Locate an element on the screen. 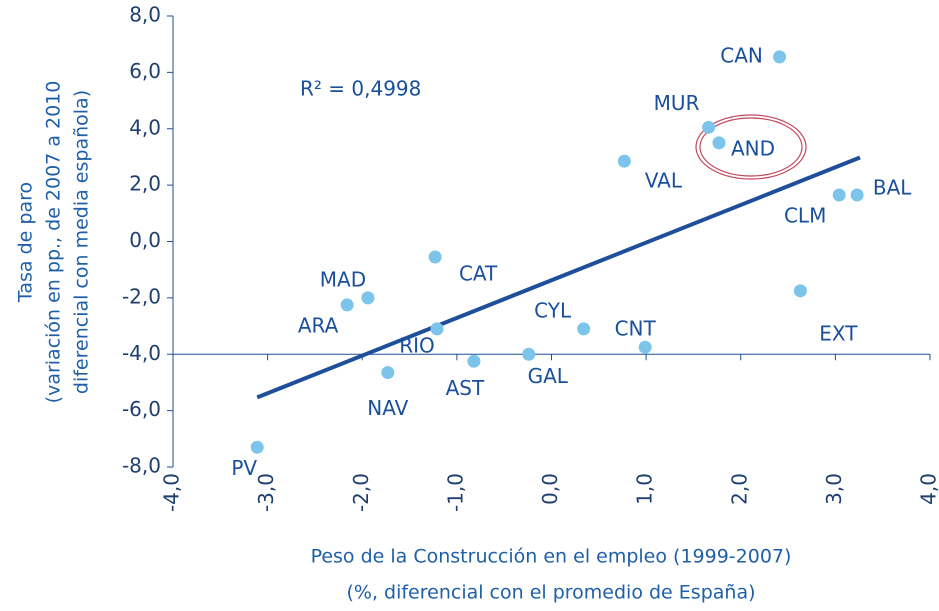  y-tick-label: -4,0 is located at coordinates (141, 353).